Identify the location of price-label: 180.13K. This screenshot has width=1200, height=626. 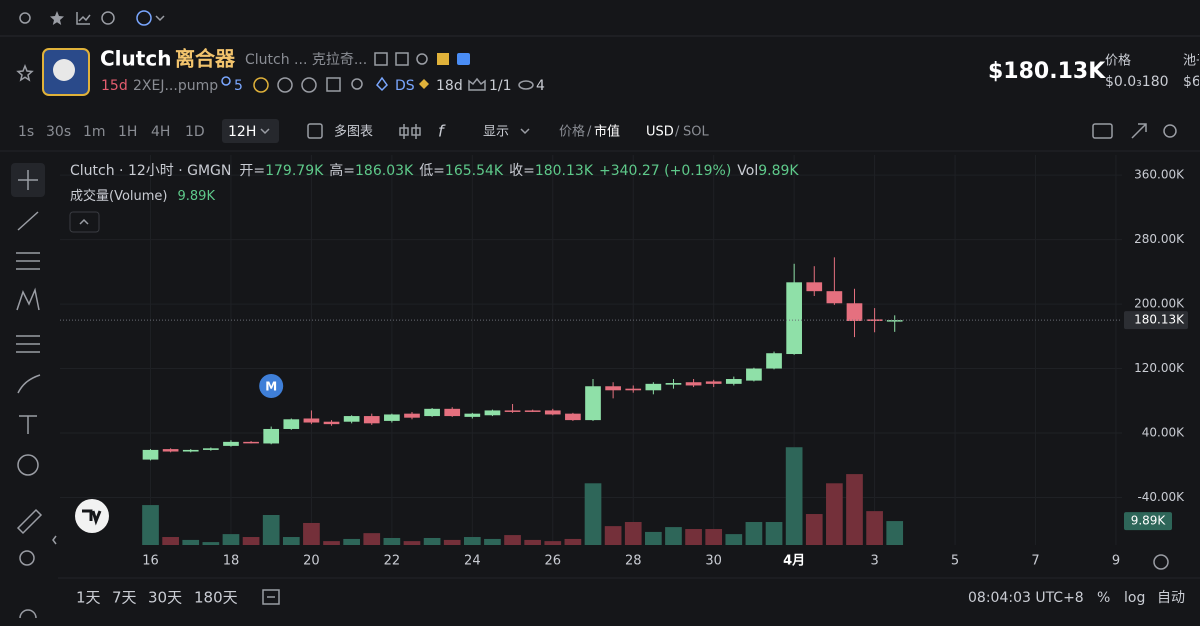
(1159, 320).